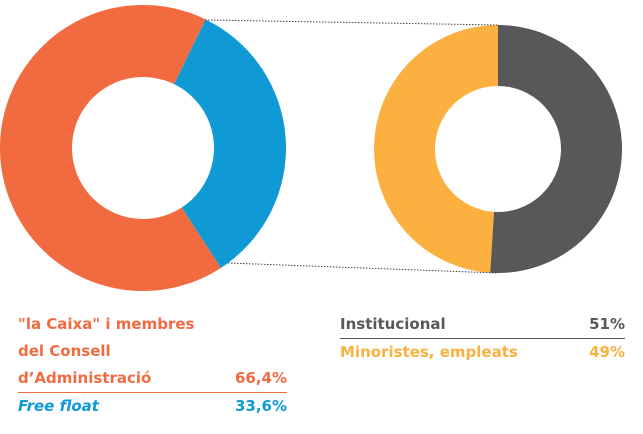 The height and width of the screenshot is (434, 643). What do you see at coordinates (607, 324) in the screenshot?
I see `value-label: 51%` at bounding box center [607, 324].